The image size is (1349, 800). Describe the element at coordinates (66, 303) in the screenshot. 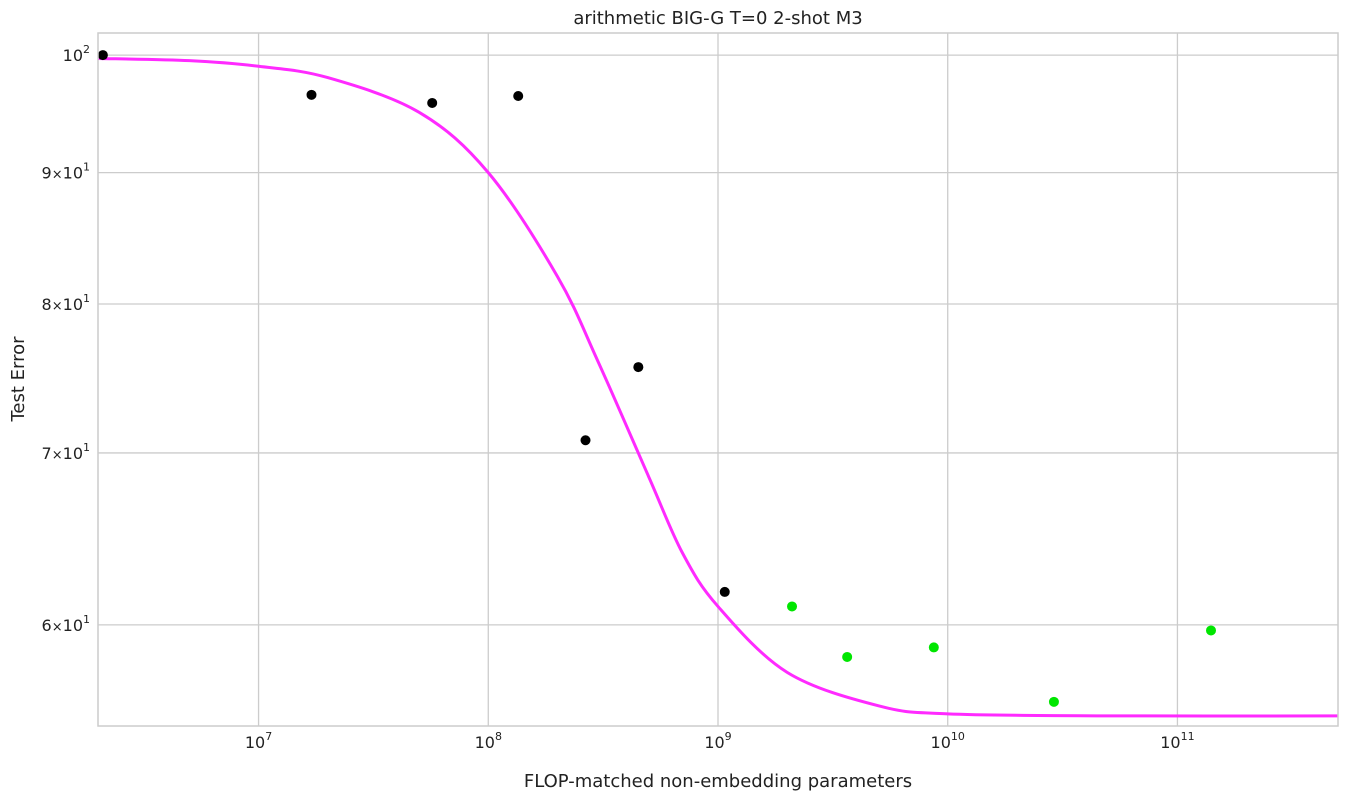

I see `y-tick-label: 8×10¹` at that location.